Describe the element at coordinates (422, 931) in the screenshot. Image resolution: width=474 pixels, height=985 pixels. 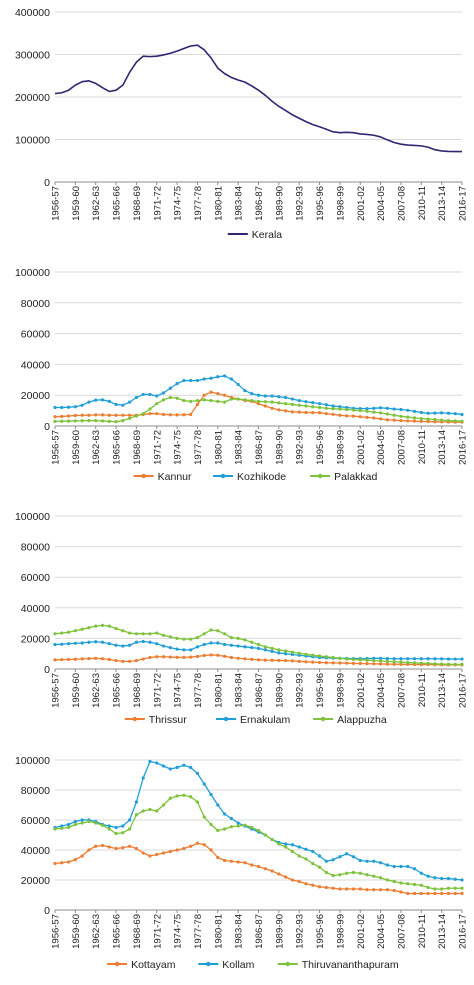
I see `x-tick-label: 2010-11` at that location.